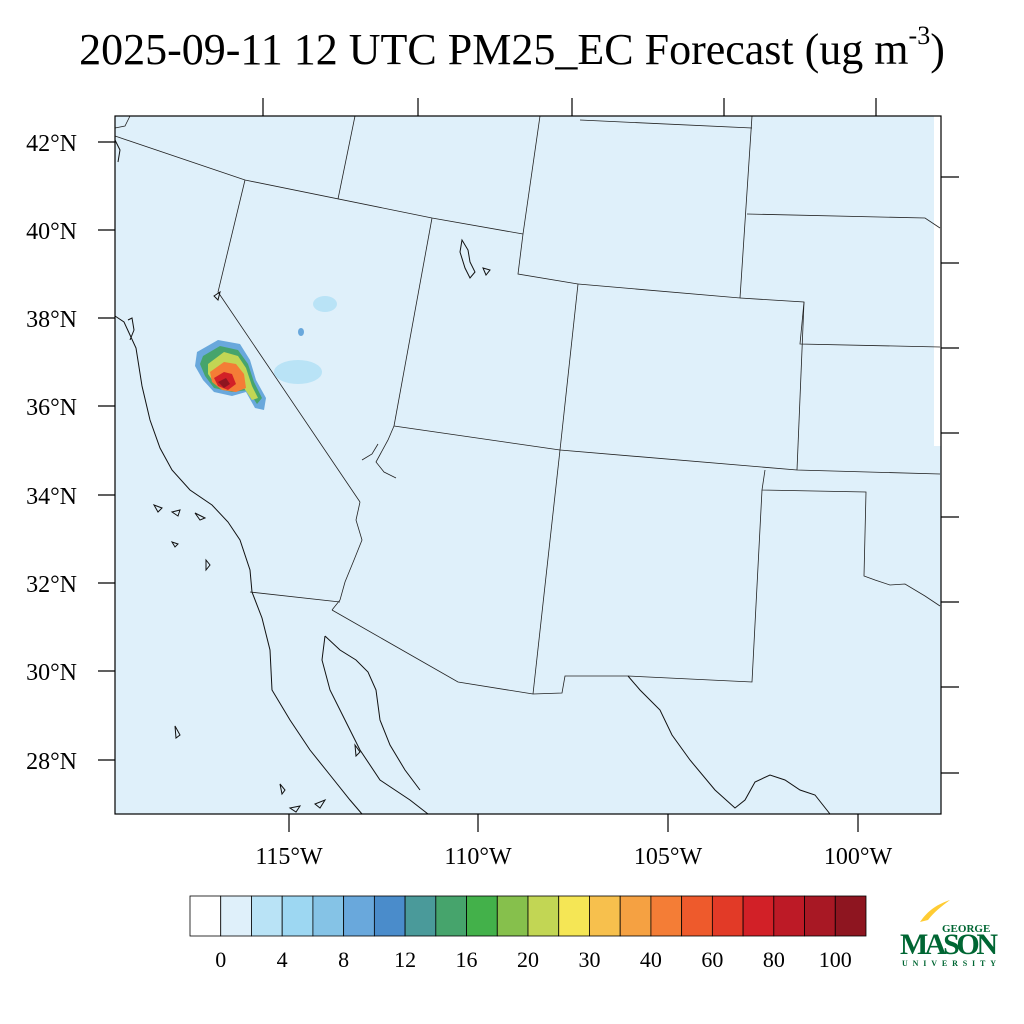 Image resolution: width=1024 pixels, height=1024 pixels. What do you see at coordinates (668, 857) in the screenshot?
I see `lon-label: 105°W` at bounding box center [668, 857].